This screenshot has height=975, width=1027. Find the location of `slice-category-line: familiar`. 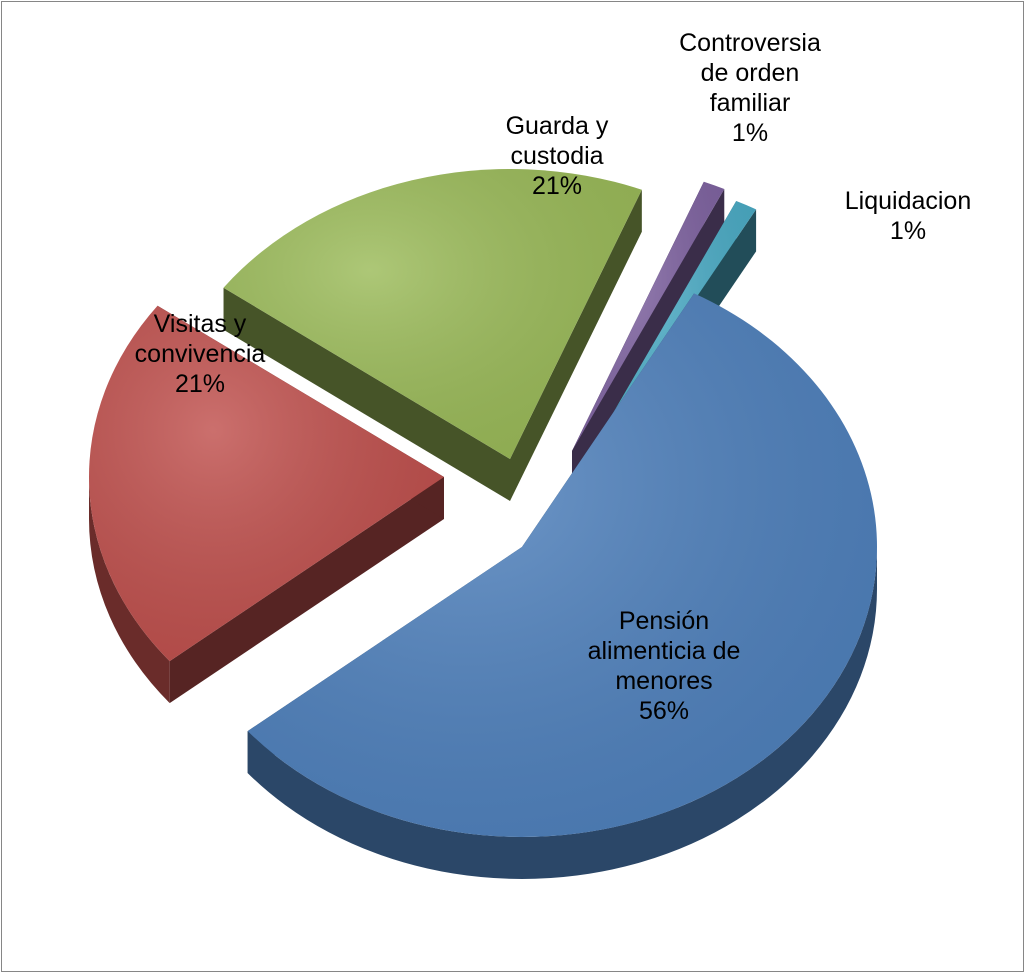

slice-category-line: familiar is located at coordinates (750, 103).